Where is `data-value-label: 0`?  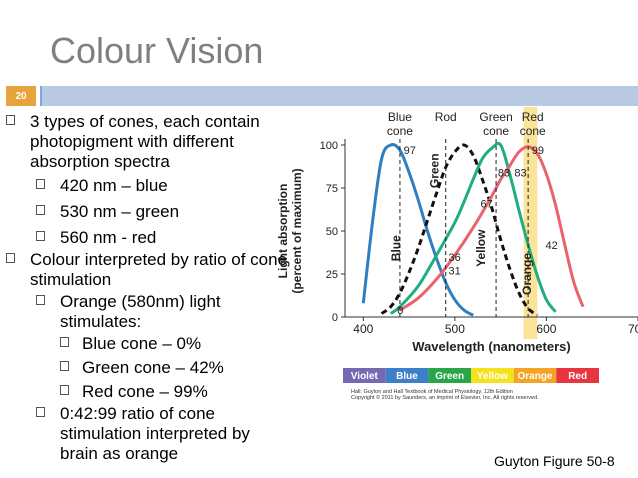 data-value-label: 0 is located at coordinates (400, 311).